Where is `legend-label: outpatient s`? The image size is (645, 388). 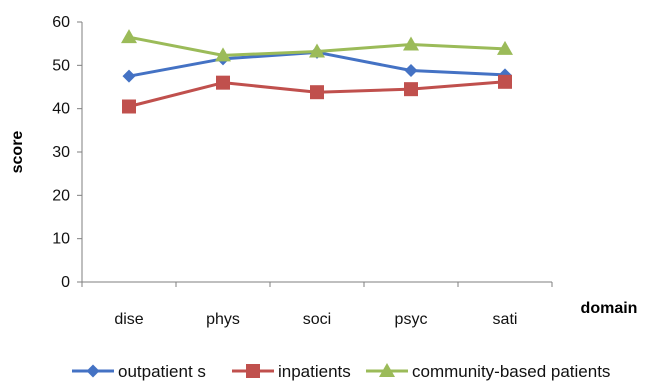
legend-label: outpatient s is located at coordinates (162, 371).